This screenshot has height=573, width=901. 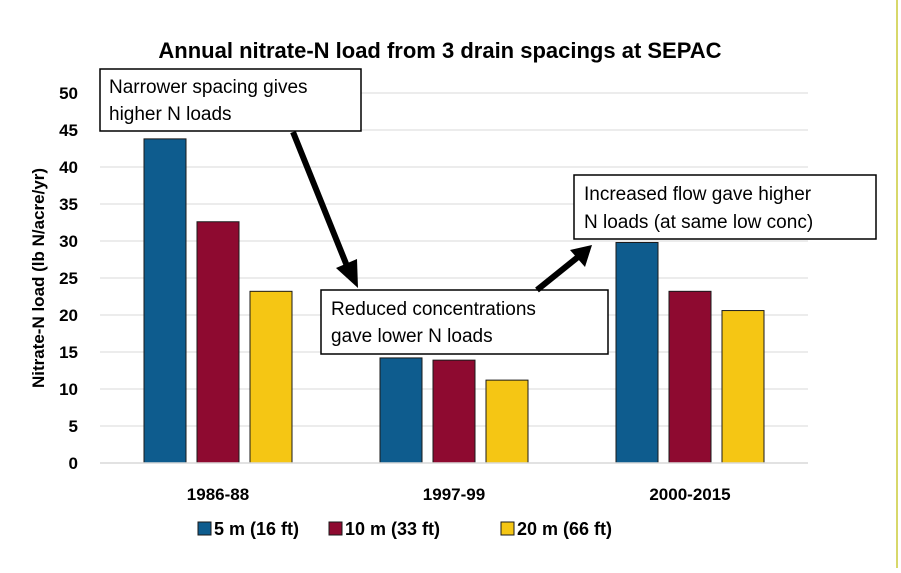 I want to click on bar-1986-88-5m, so click(x=165, y=301).